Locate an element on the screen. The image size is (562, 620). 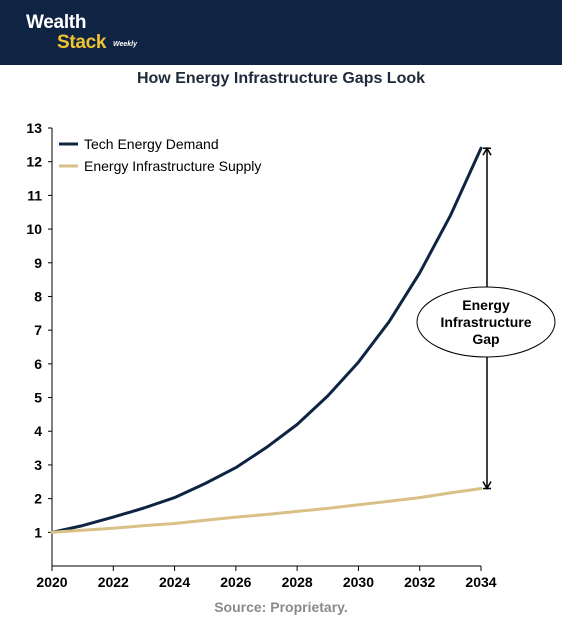
brand-logo-wealth: Wealth is located at coordinates (56, 22).